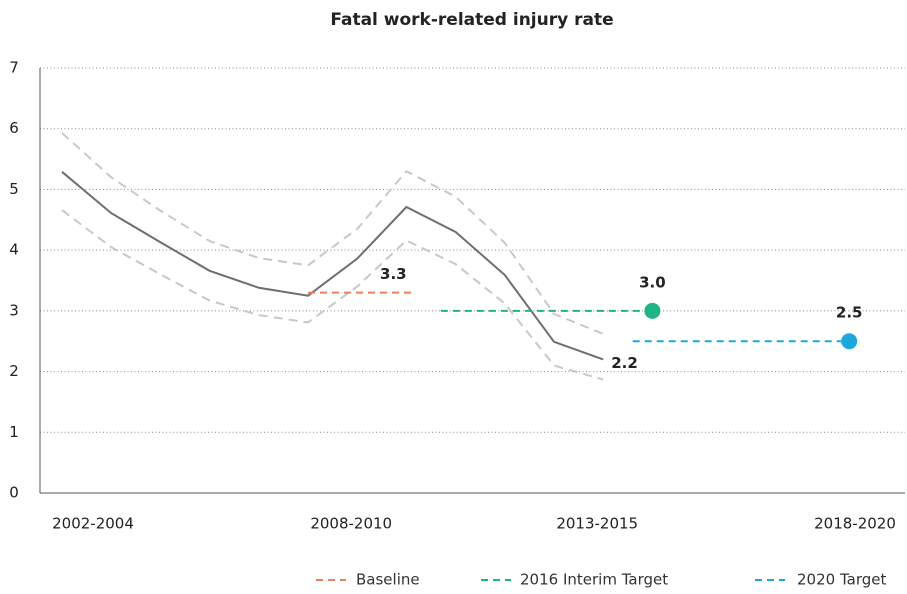  What do you see at coordinates (849, 313) in the screenshot?
I see `value-label: 2.5` at bounding box center [849, 313].